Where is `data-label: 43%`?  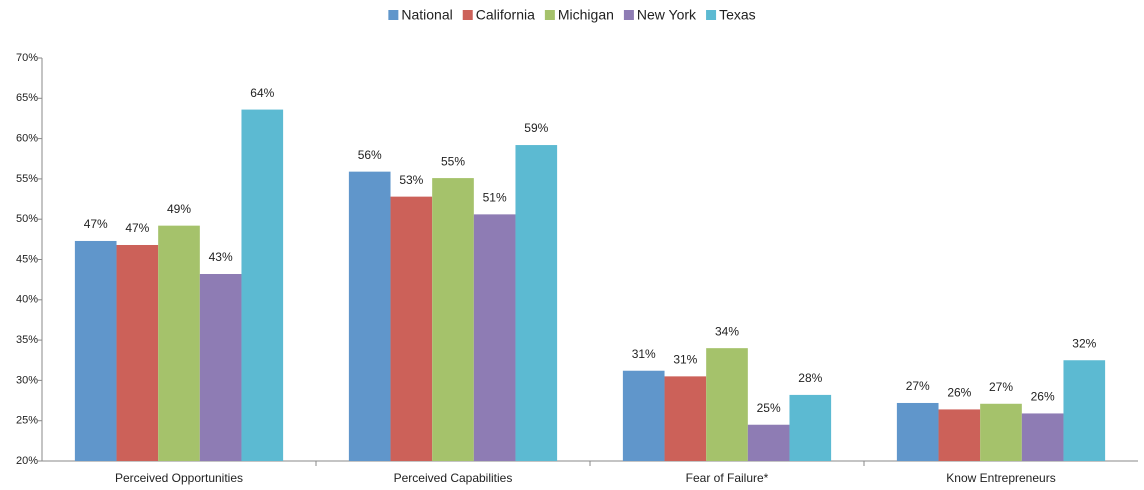
data-label: 43% is located at coordinates (221, 257).